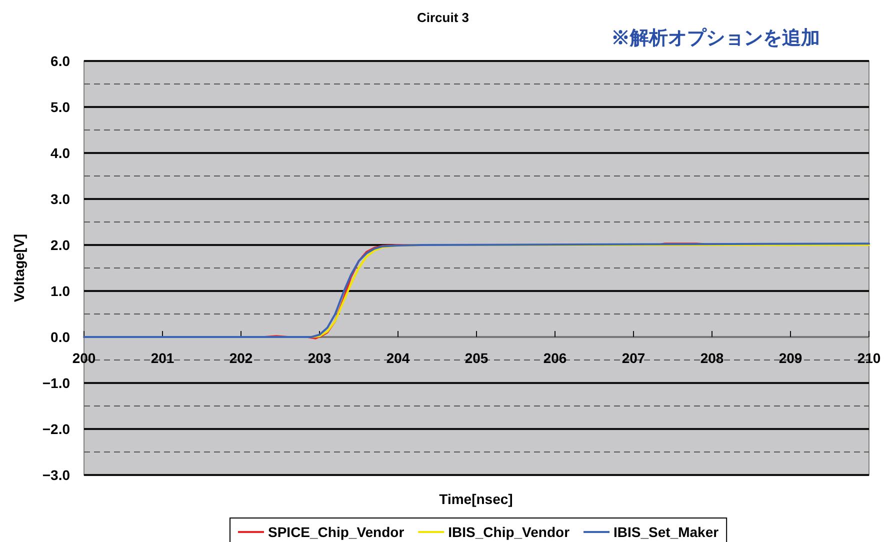 This screenshot has height=542, width=885. Describe the element at coordinates (241, 358) in the screenshot. I see `x-tick-label: 202` at that location.